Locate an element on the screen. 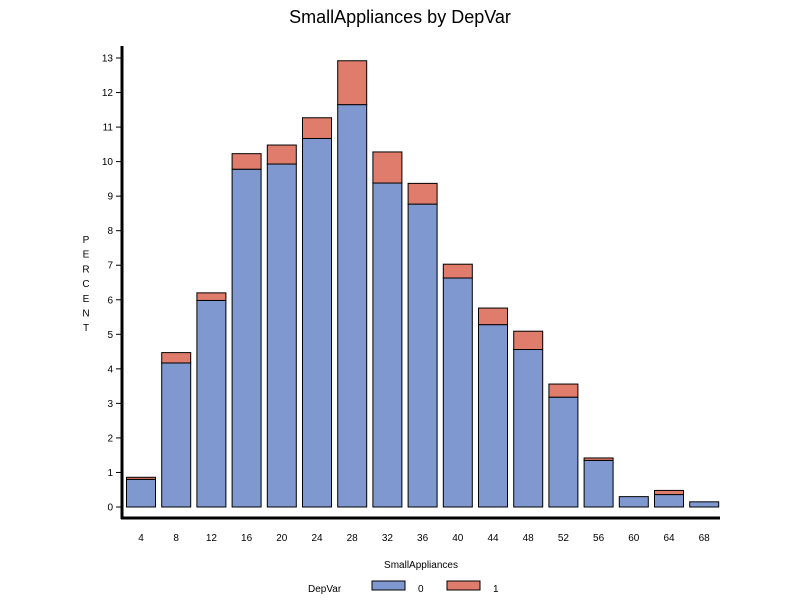 This screenshot has height=600, width=800. x-tick-label: 4 is located at coordinates (141, 538).